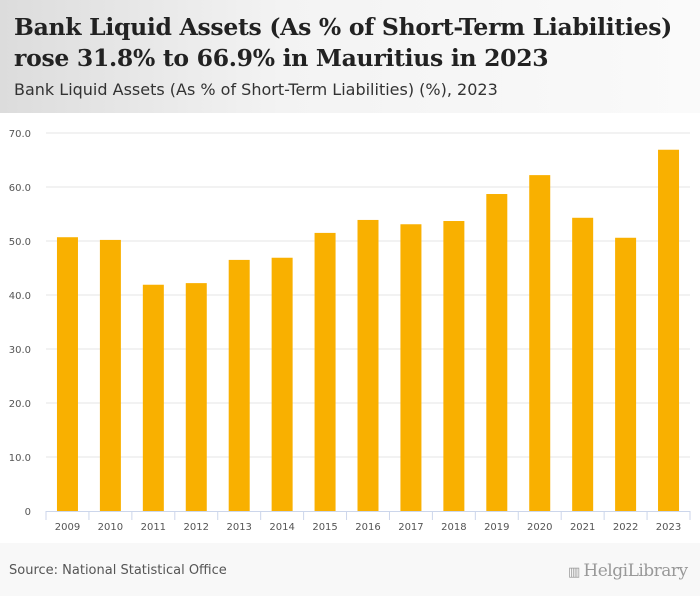 The width and height of the screenshot is (700, 596). What do you see at coordinates (20, 188) in the screenshot?
I see `y-tick-label: 60.0` at bounding box center [20, 188].